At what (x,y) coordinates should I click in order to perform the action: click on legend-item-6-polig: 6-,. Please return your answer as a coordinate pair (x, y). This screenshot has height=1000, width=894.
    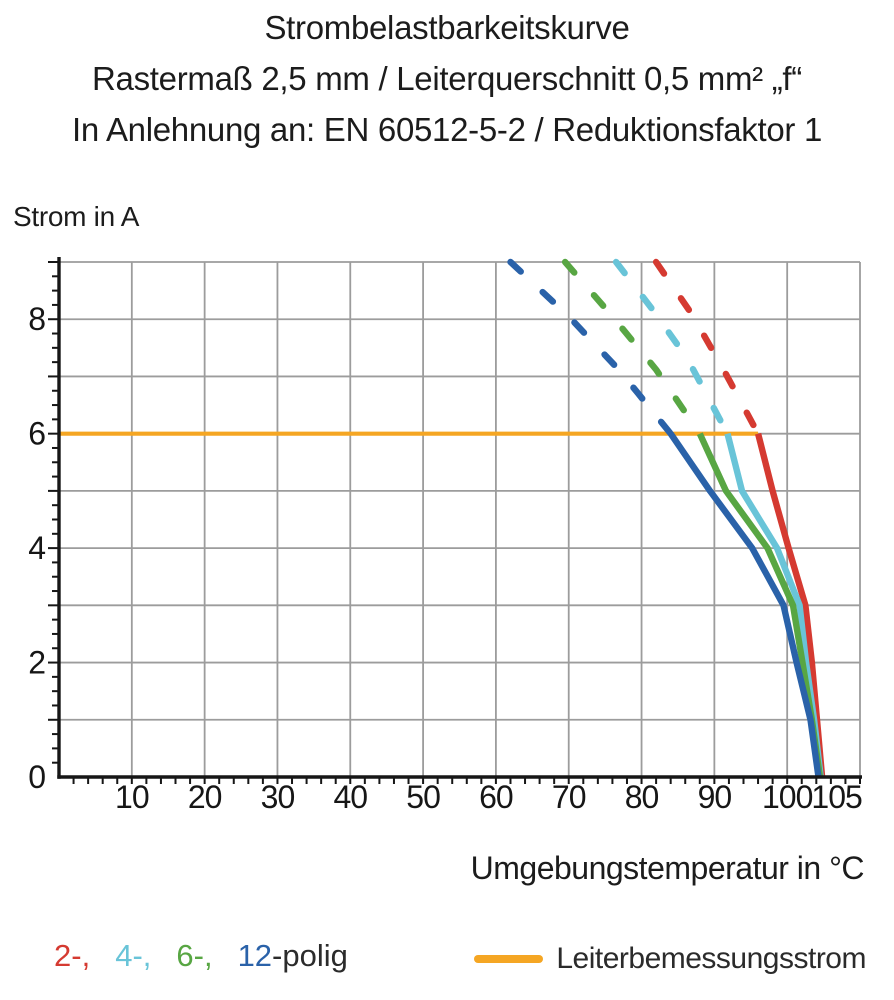
    Looking at the image, I should click on (194, 955).